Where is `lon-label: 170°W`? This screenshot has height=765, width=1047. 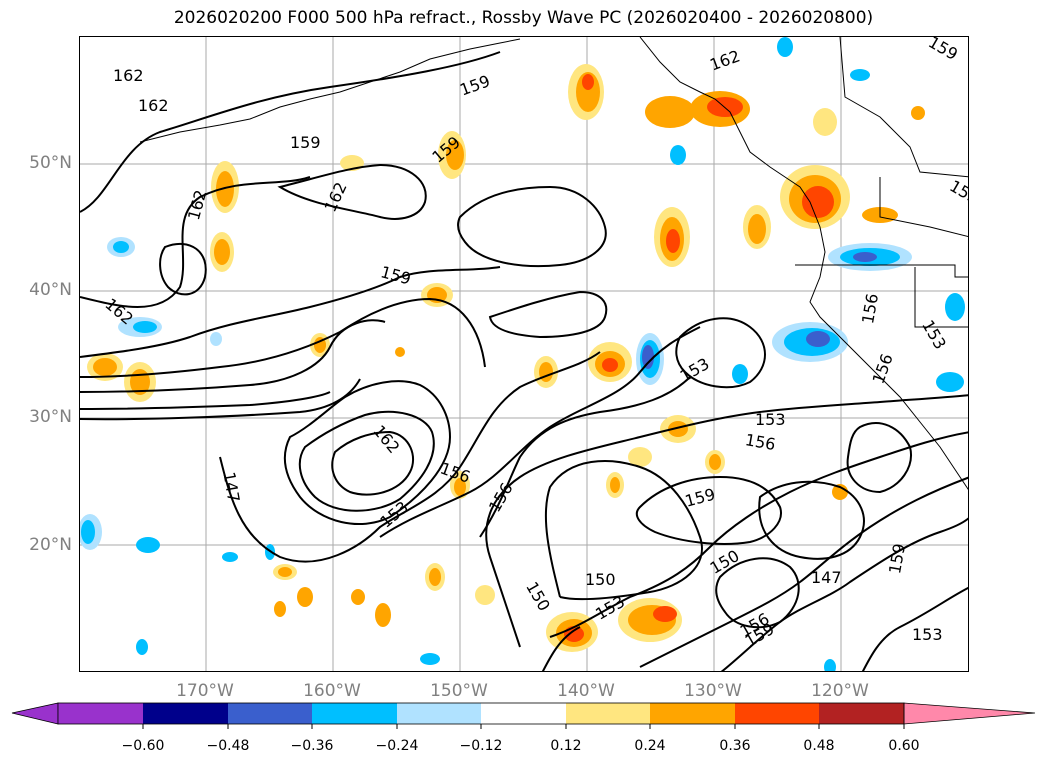 lon-label: 170°W is located at coordinates (205, 691).